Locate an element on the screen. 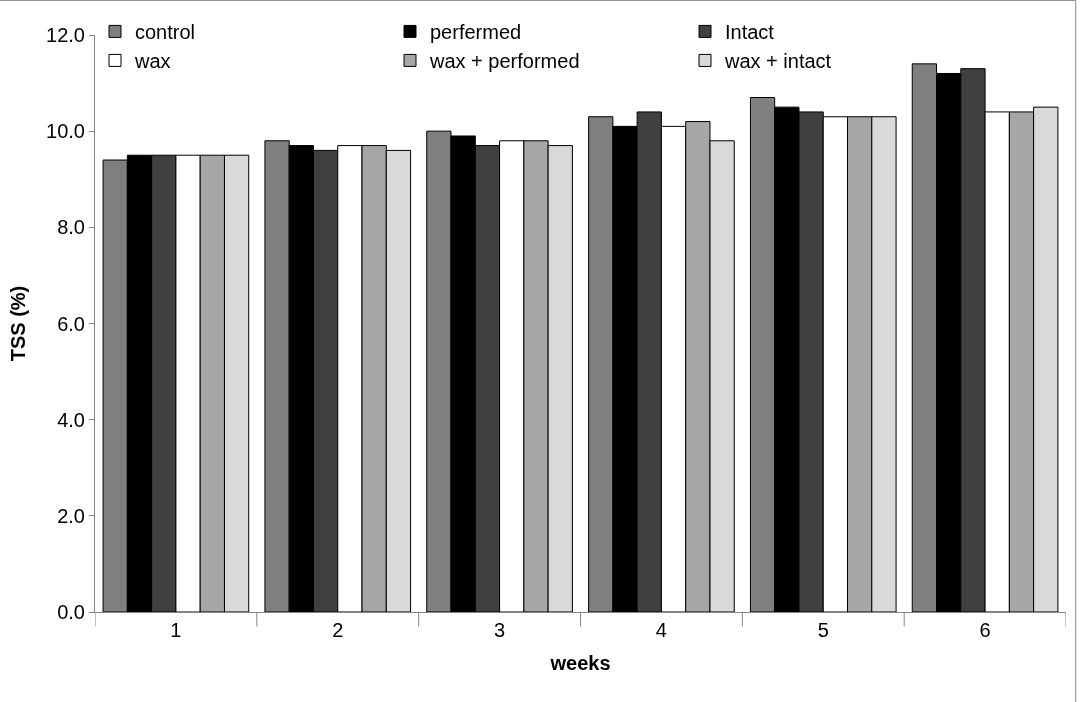 The image size is (1081, 702). x-tick-label: 1 is located at coordinates (176, 630).